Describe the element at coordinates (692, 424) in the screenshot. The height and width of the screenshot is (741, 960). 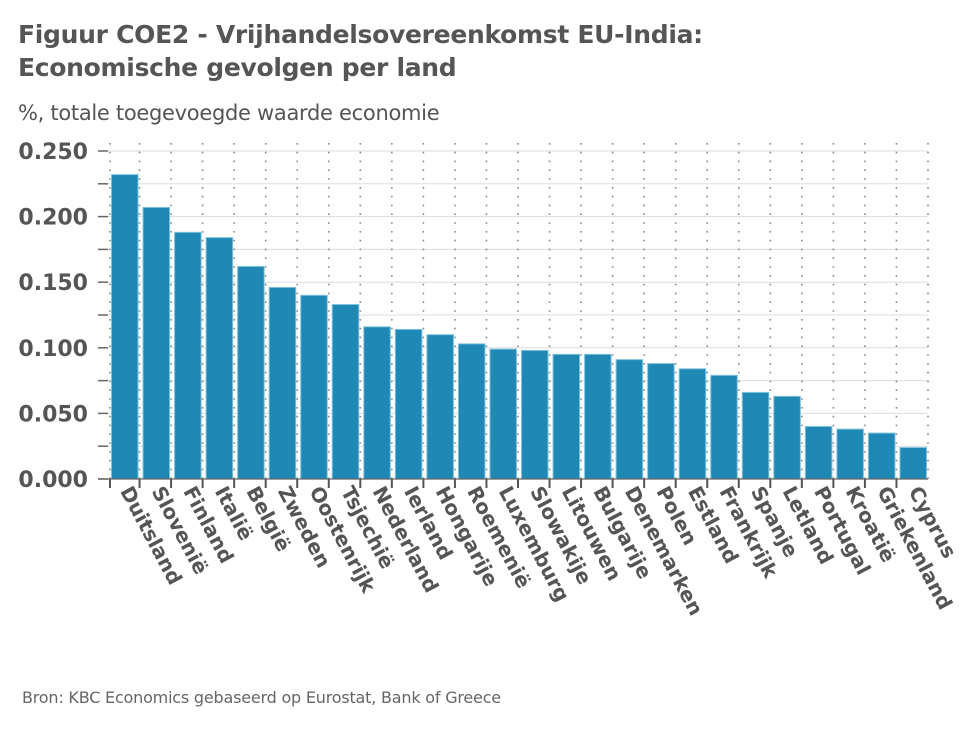
I see `bar-estland` at that location.